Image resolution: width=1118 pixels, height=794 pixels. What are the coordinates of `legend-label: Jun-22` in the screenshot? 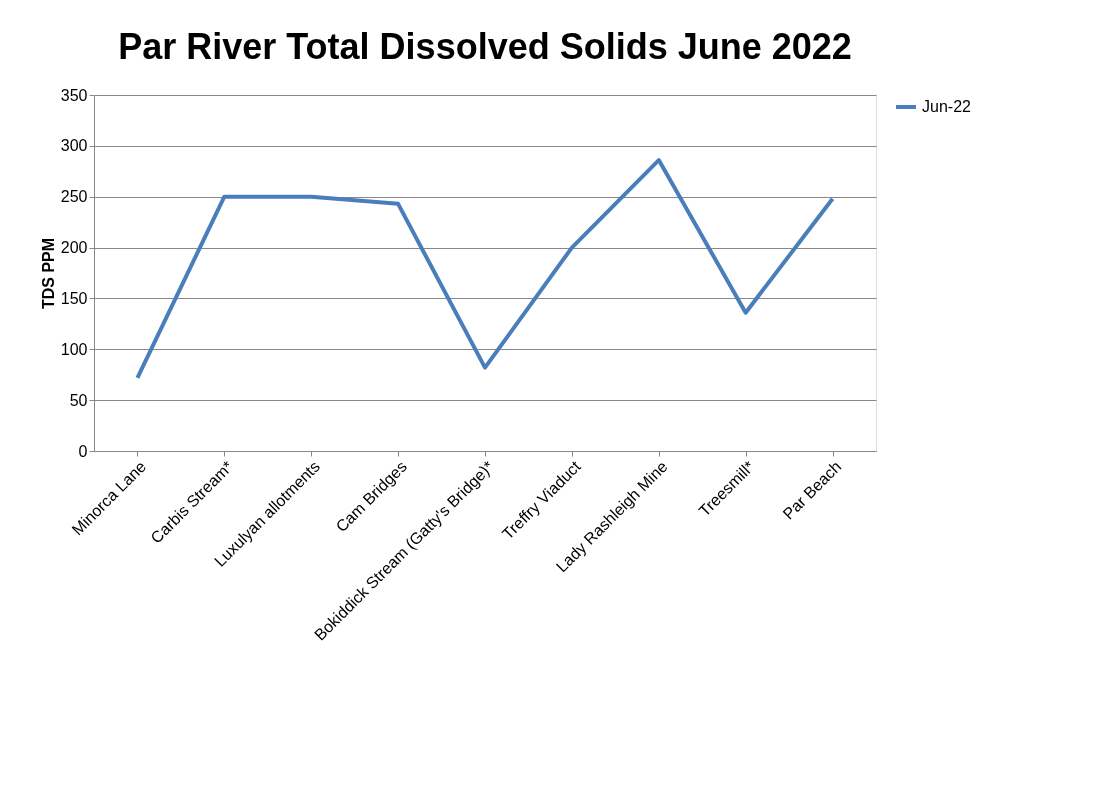 It's located at (947, 106).